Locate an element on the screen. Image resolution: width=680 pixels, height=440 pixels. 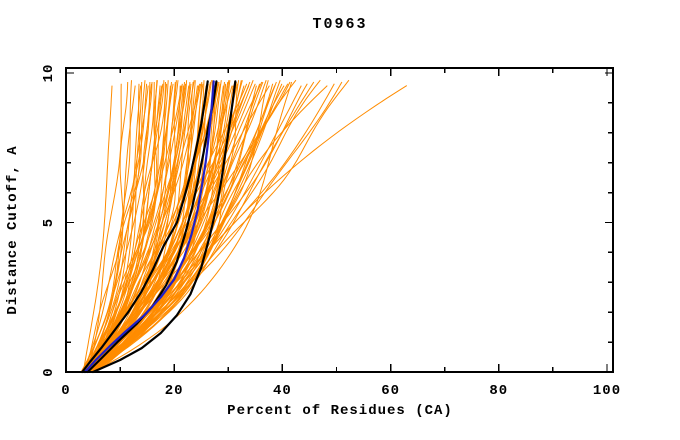
y-tick-label: 10 is located at coordinates (49, 73).